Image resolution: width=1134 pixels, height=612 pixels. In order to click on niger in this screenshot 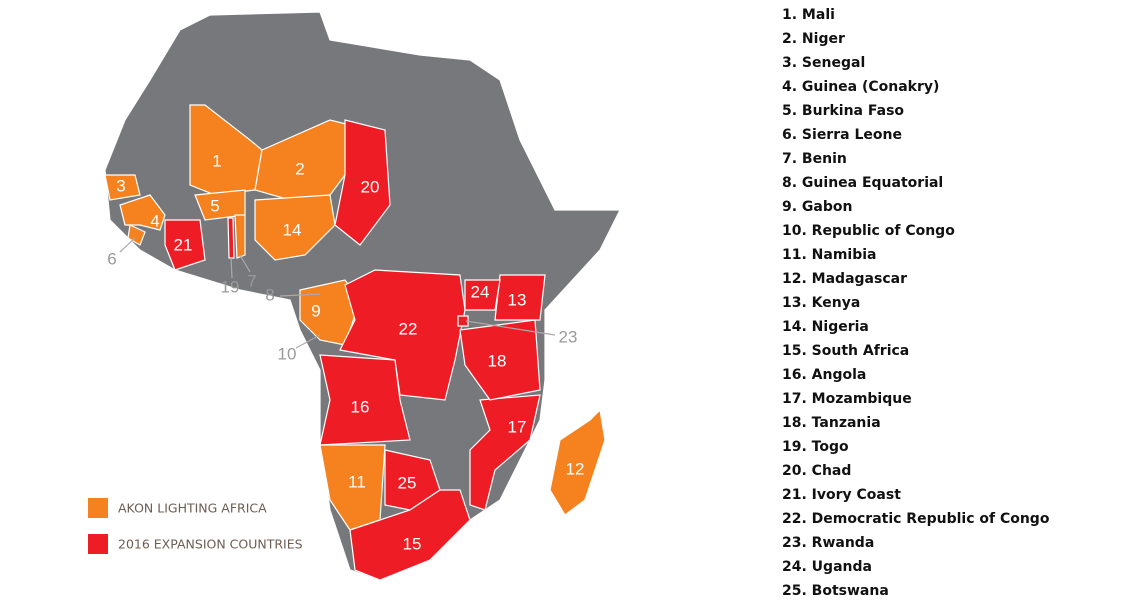, I will do `click(302, 160)`.